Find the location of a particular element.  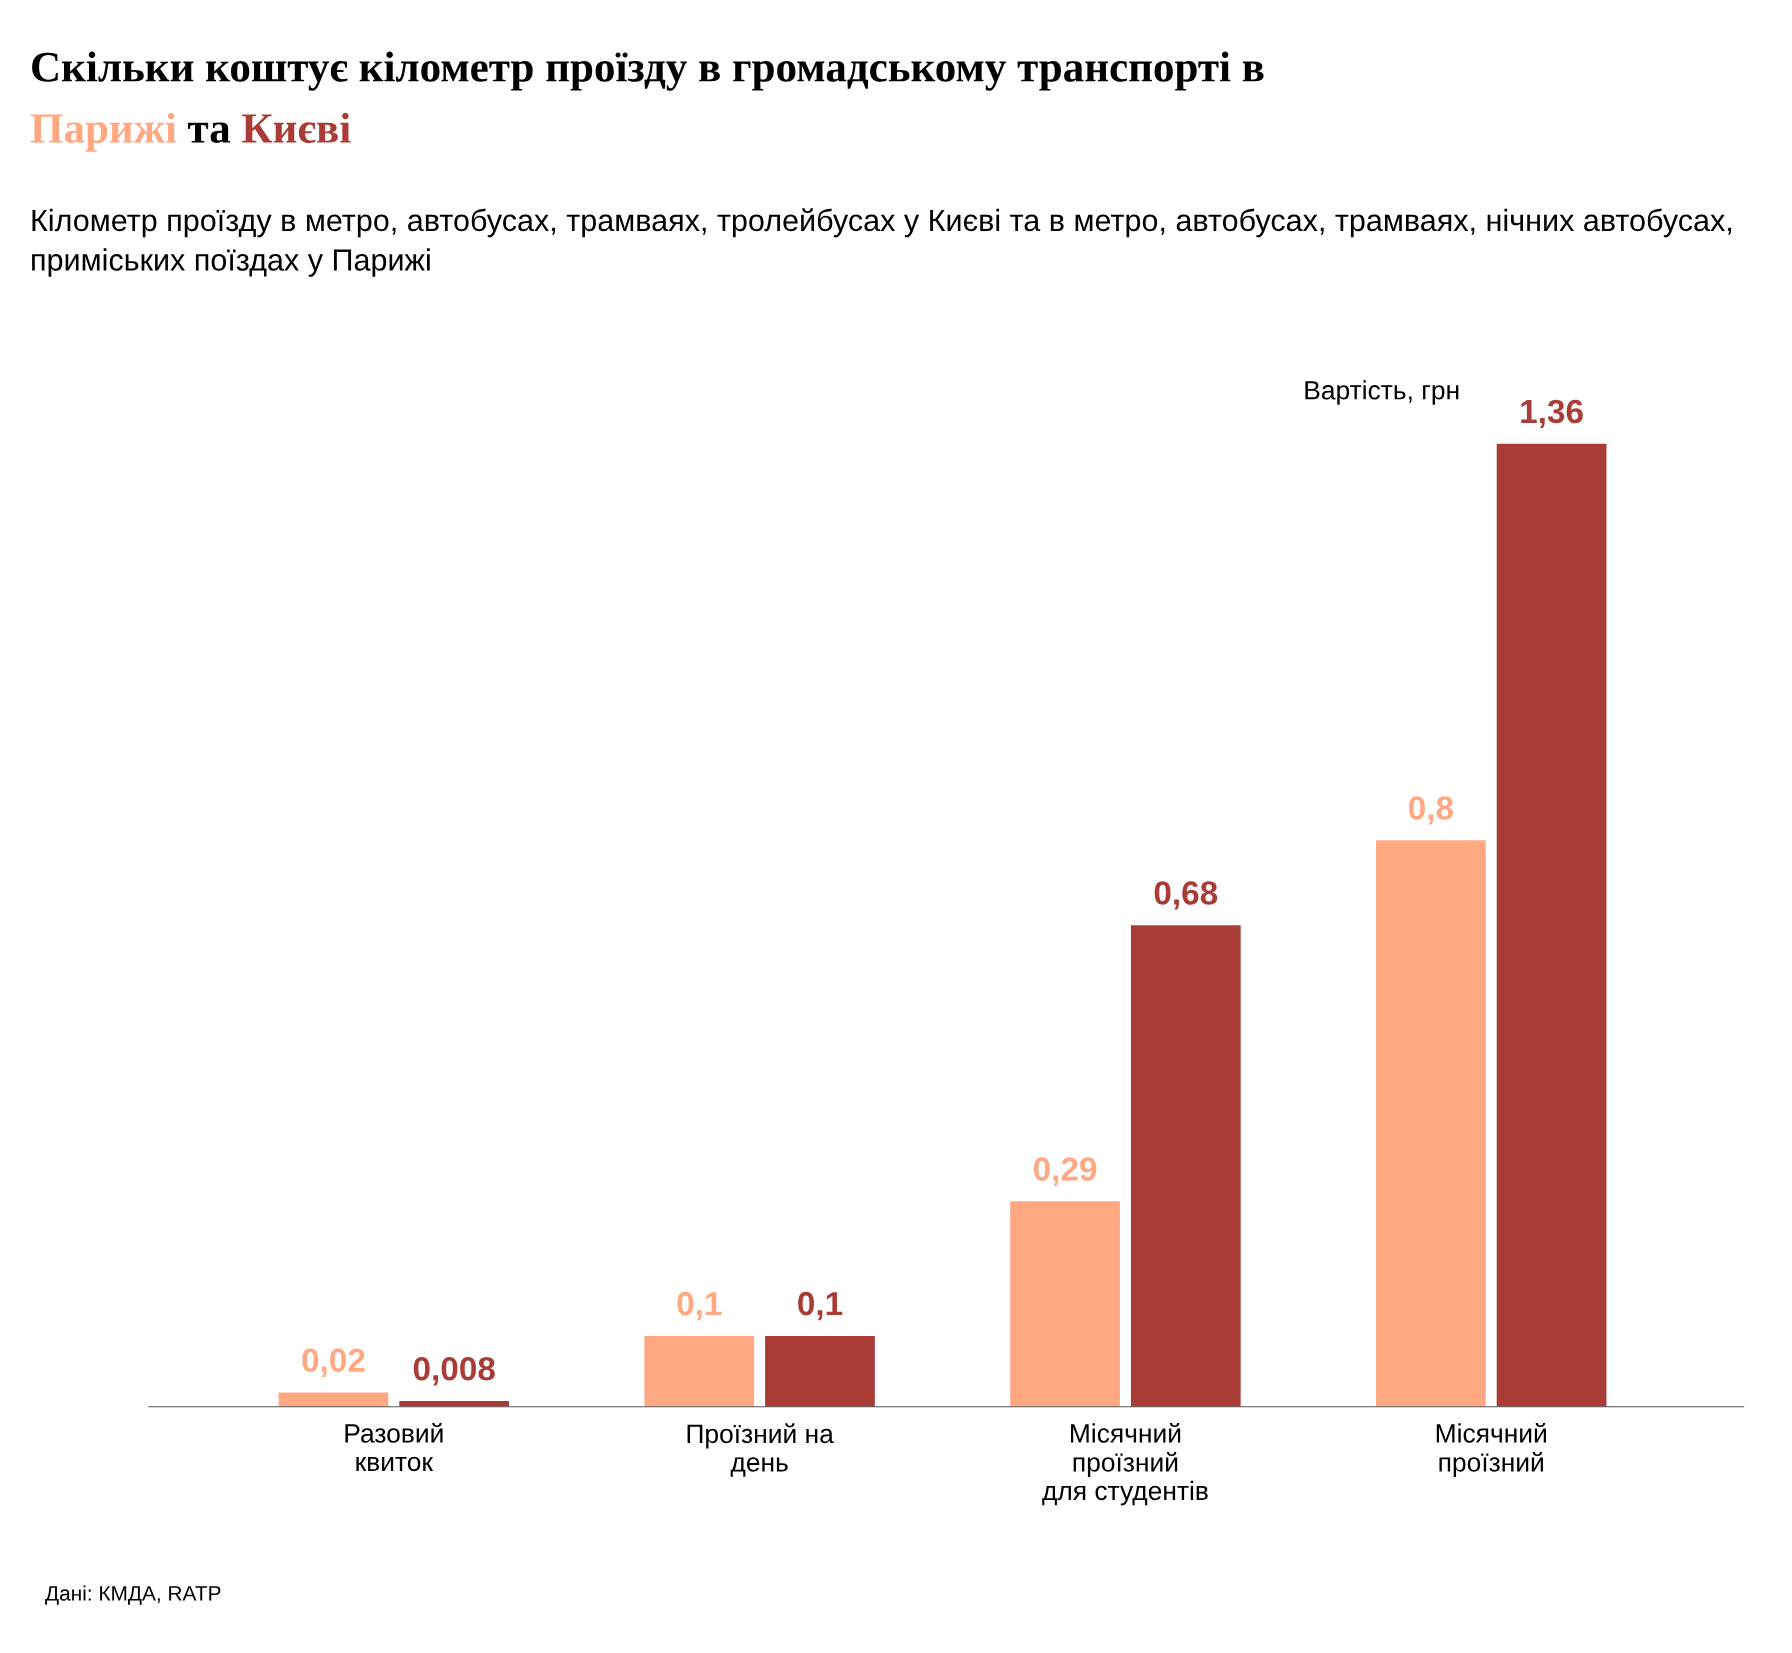

chart-title: Скільки коштує кілометр проїзду в громадському транспорті в is located at coordinates (648, 71).